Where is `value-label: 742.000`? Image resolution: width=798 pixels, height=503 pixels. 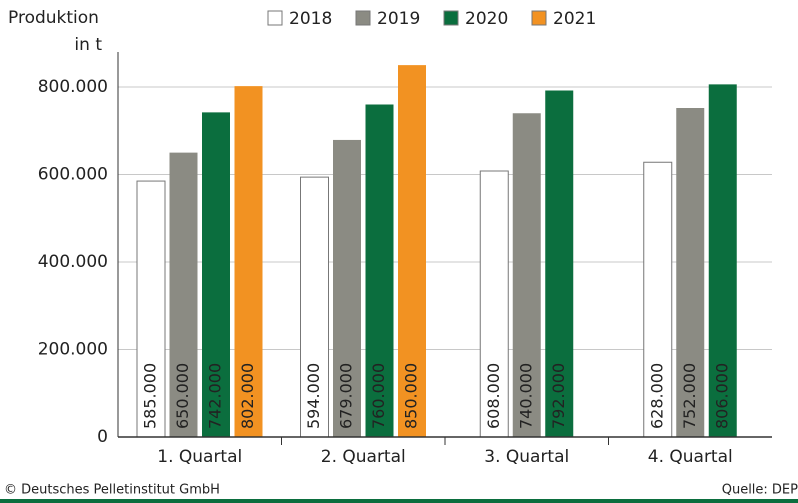
value-label: 742.000 is located at coordinates (215, 396).